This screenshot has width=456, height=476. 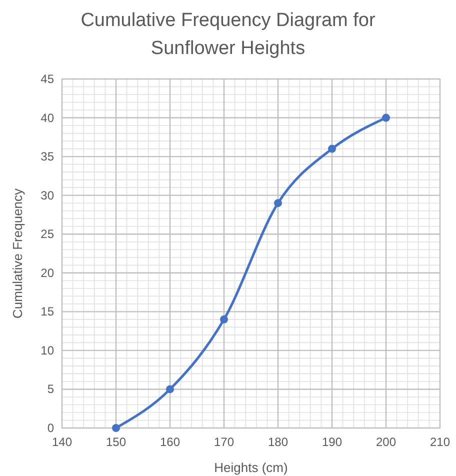 What do you see at coordinates (47, 311) in the screenshot?
I see `y-tick-label: 15` at bounding box center [47, 311].